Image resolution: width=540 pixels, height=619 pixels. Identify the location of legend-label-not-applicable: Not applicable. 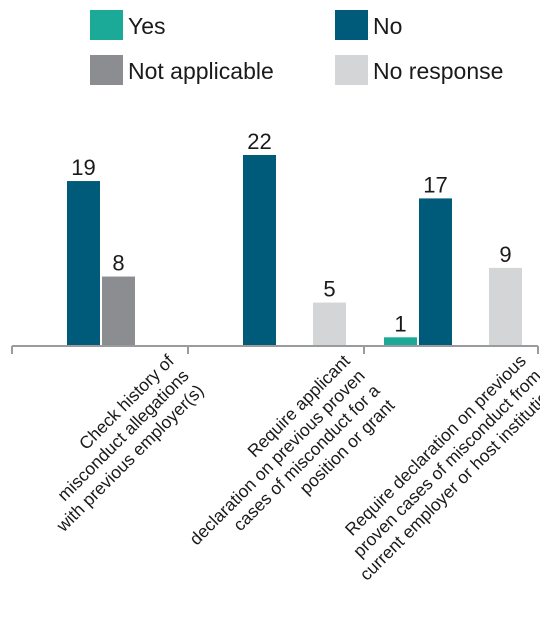
(201, 71).